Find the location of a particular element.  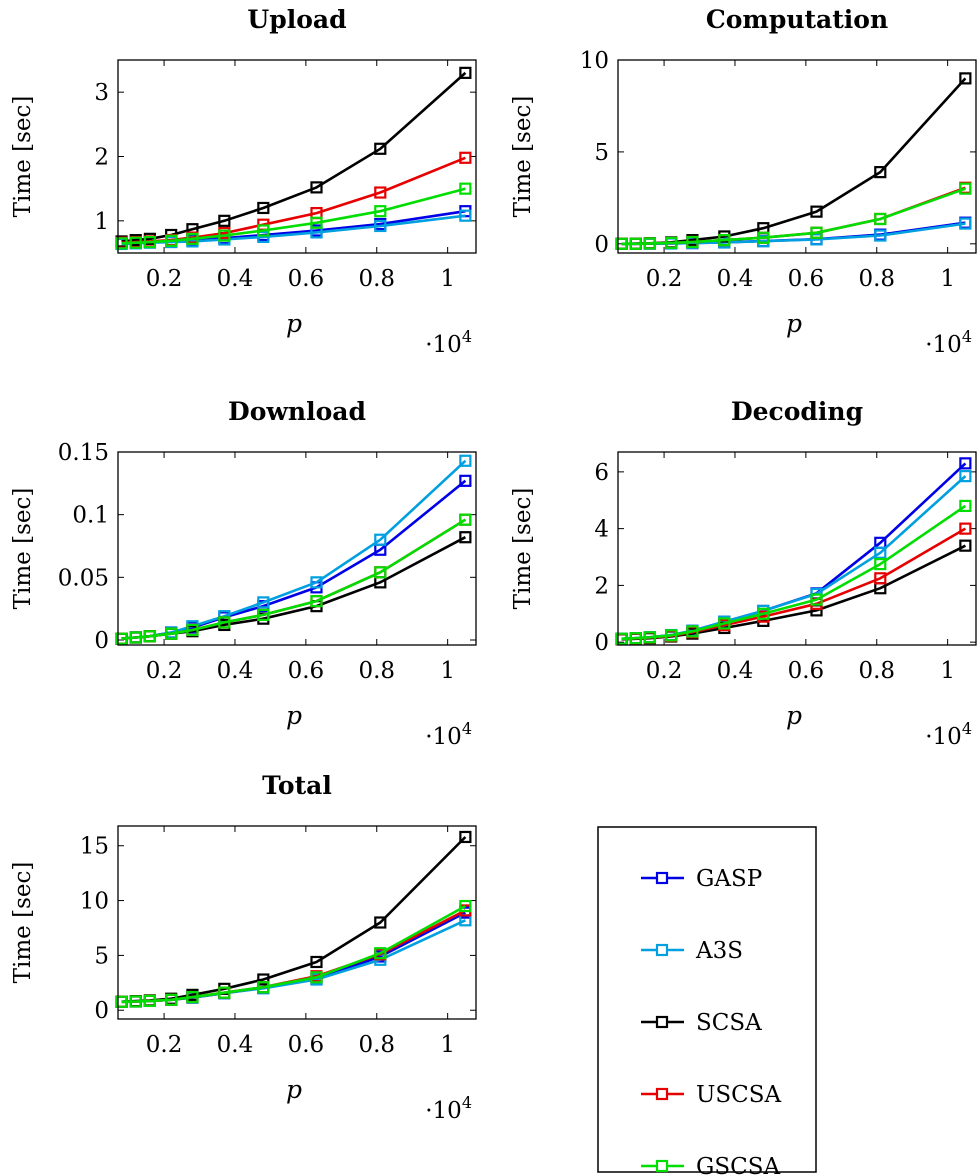

chart-title: Download is located at coordinates (297, 411).